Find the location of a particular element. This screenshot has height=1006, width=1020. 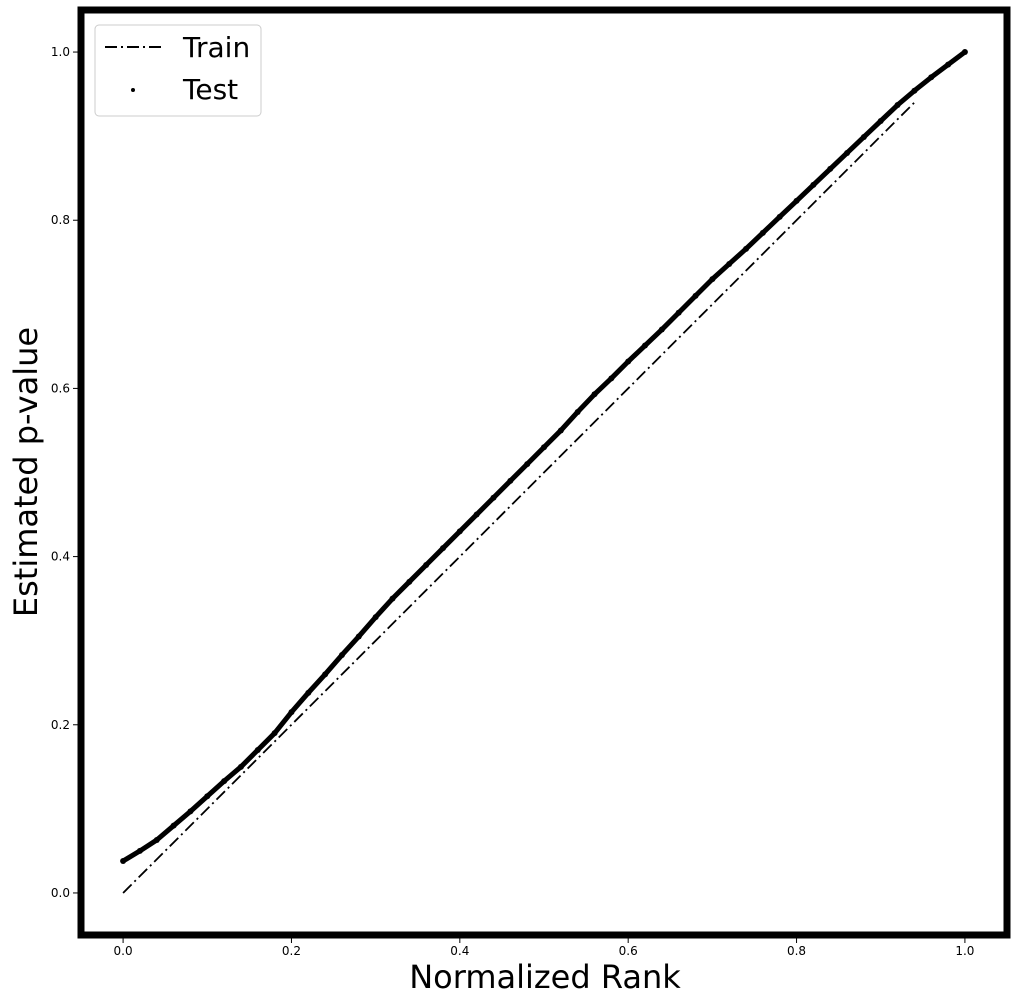

x-tick-label: 0.2 is located at coordinates (291, 951).